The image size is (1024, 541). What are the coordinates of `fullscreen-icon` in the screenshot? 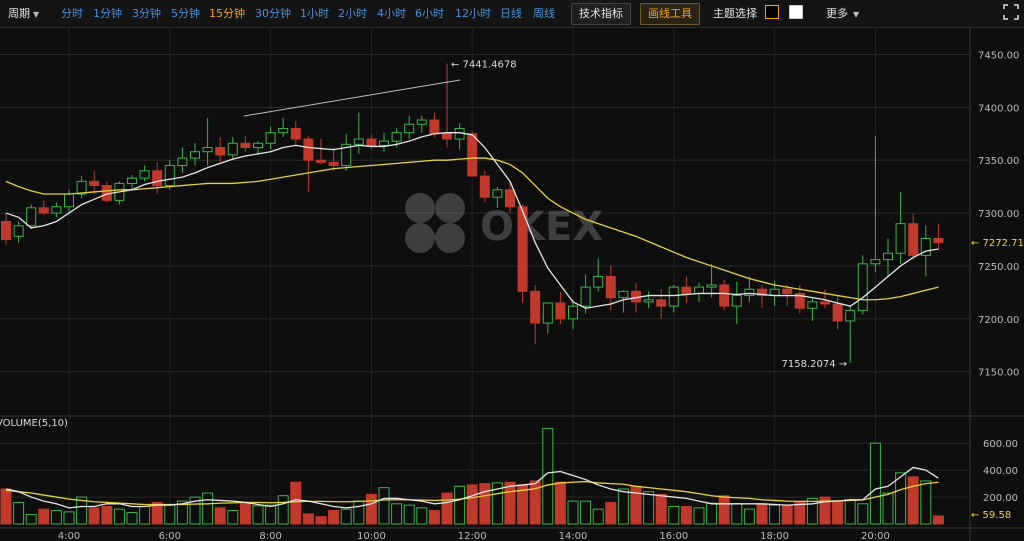 It's located at (1011, 12).